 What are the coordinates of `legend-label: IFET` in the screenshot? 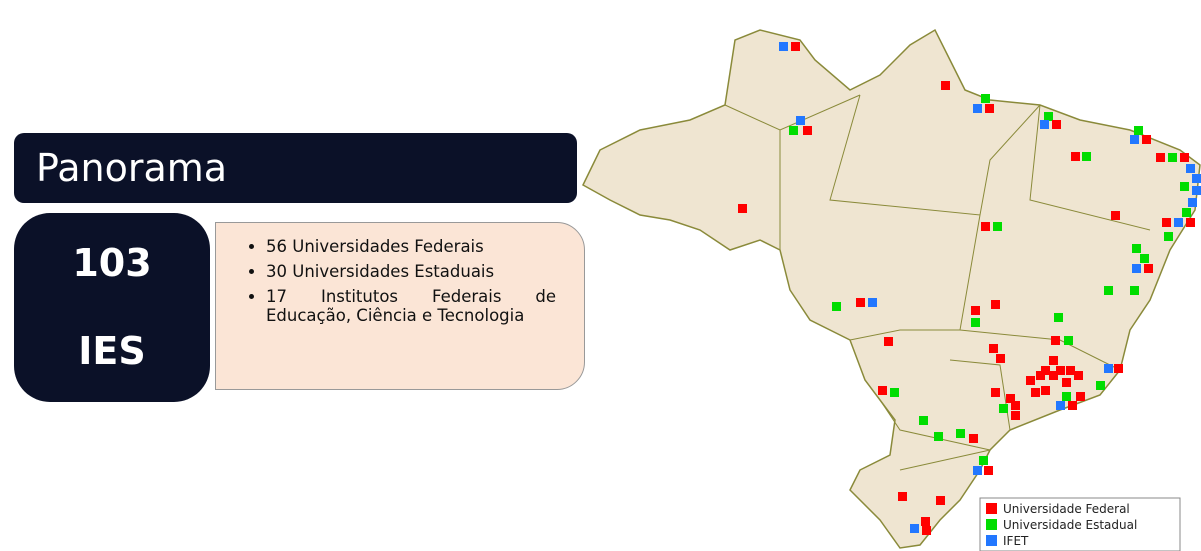 It's located at (1016, 541).